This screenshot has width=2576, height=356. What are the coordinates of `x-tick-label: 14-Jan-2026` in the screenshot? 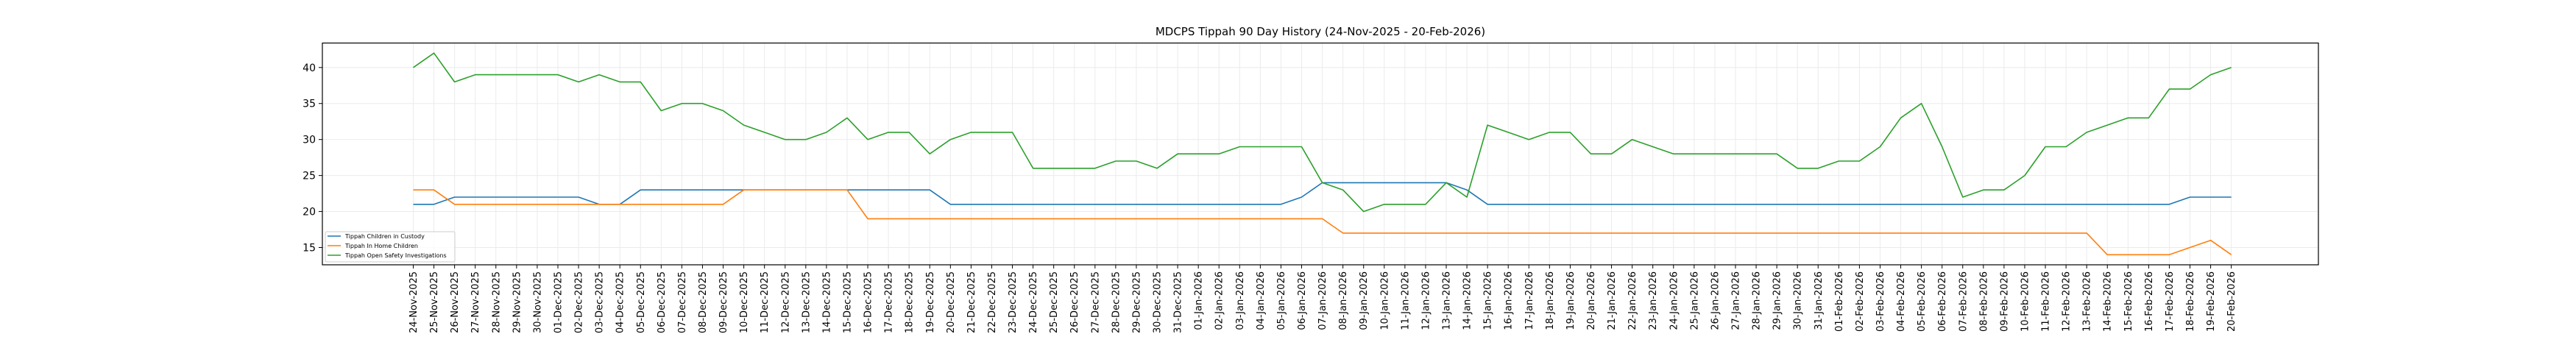 It's located at (1467, 300).